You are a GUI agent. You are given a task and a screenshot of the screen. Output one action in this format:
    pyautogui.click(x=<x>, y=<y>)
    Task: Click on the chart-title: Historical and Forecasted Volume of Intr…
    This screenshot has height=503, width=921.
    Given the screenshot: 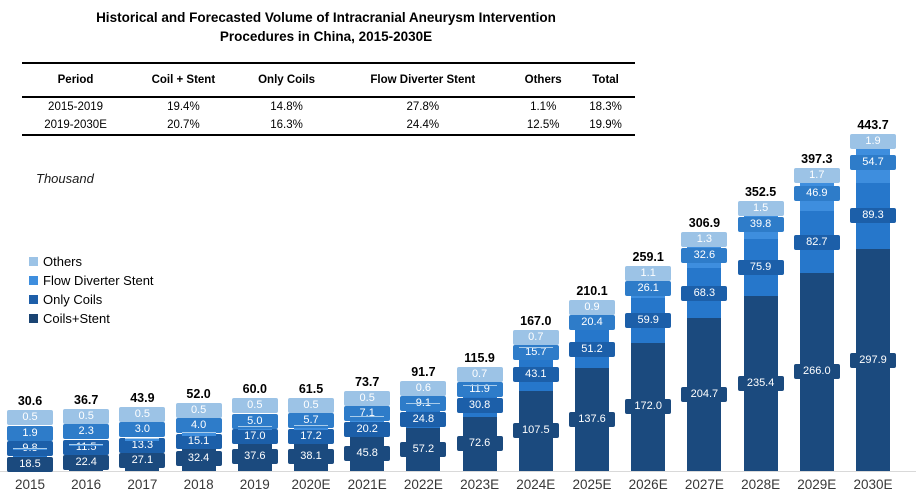 What is the action you would take?
    pyautogui.click(x=326, y=27)
    